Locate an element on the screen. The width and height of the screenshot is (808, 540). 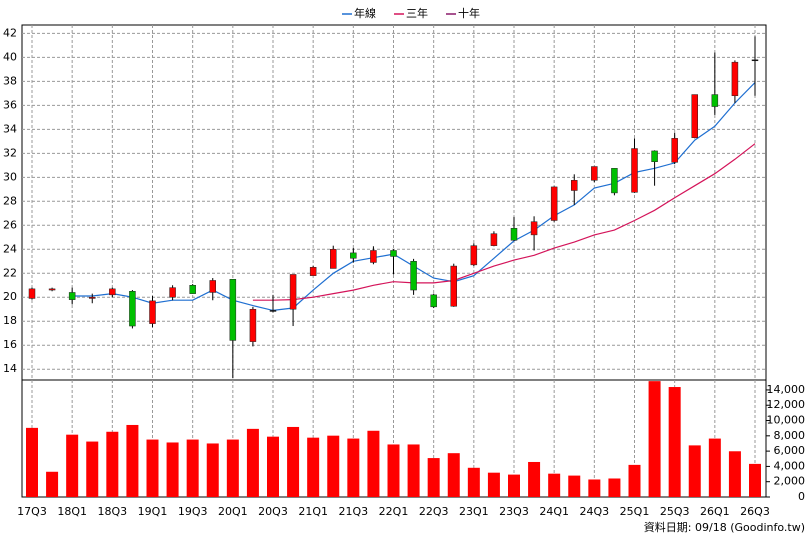
legend-label: 十年 is located at coordinates (469, 13).